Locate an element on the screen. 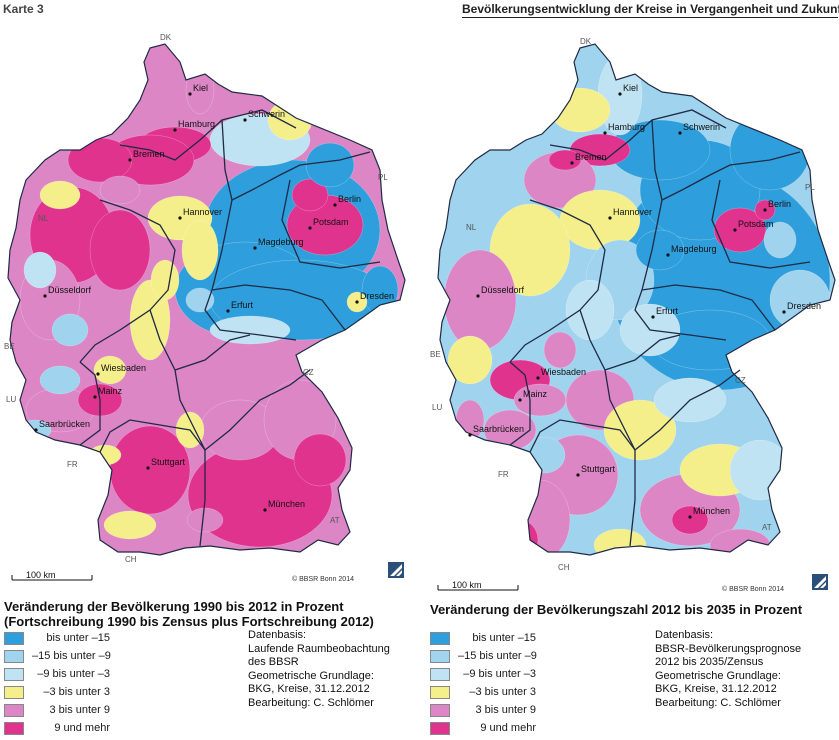 The width and height of the screenshot is (839, 740). legend-item: 3 bis unter 9 is located at coordinates (57, 710).